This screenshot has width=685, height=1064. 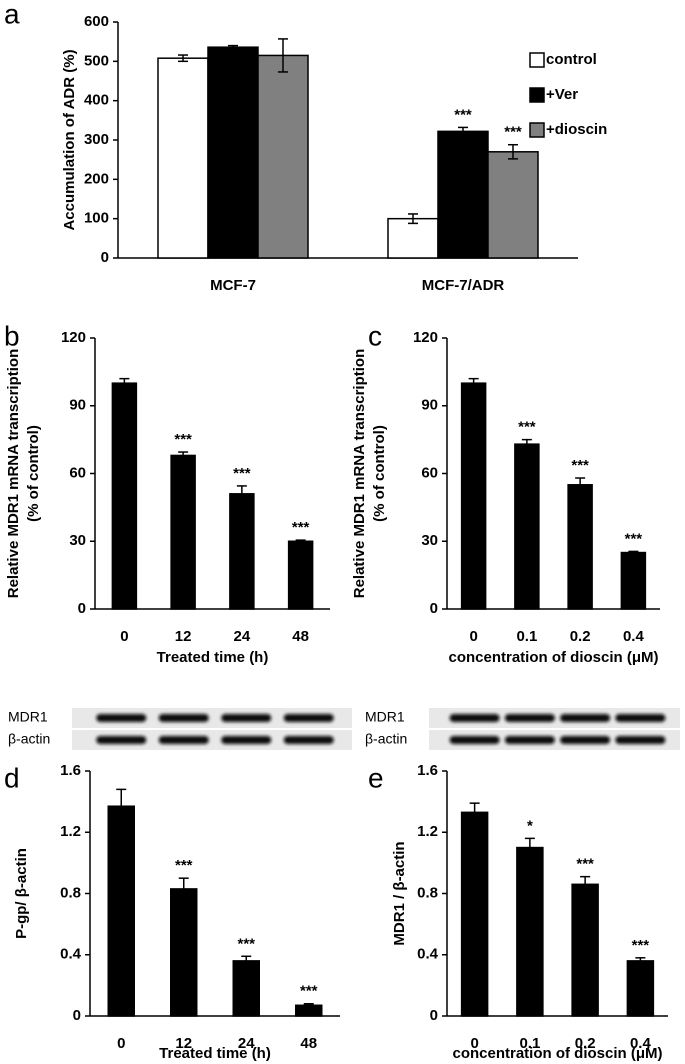 I want to click on blot-label: MDR1, so click(x=385, y=717).